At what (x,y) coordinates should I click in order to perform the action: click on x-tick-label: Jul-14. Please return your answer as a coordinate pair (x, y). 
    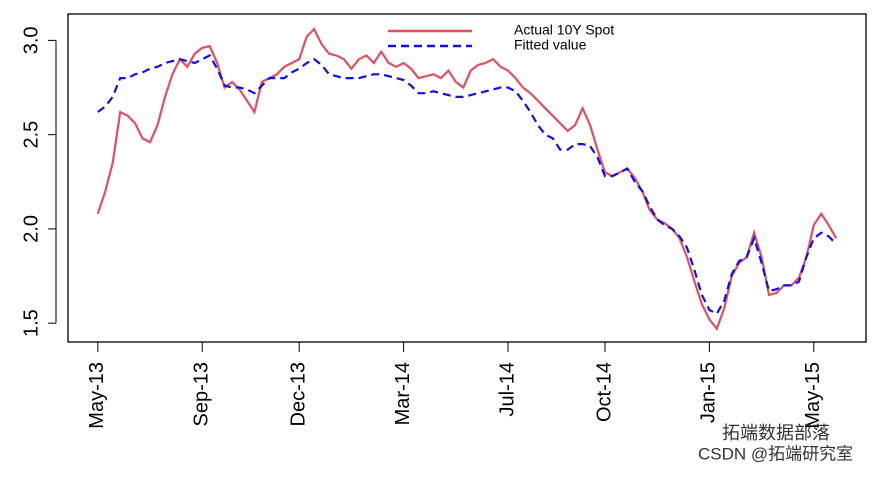
    Looking at the image, I should click on (507, 389).